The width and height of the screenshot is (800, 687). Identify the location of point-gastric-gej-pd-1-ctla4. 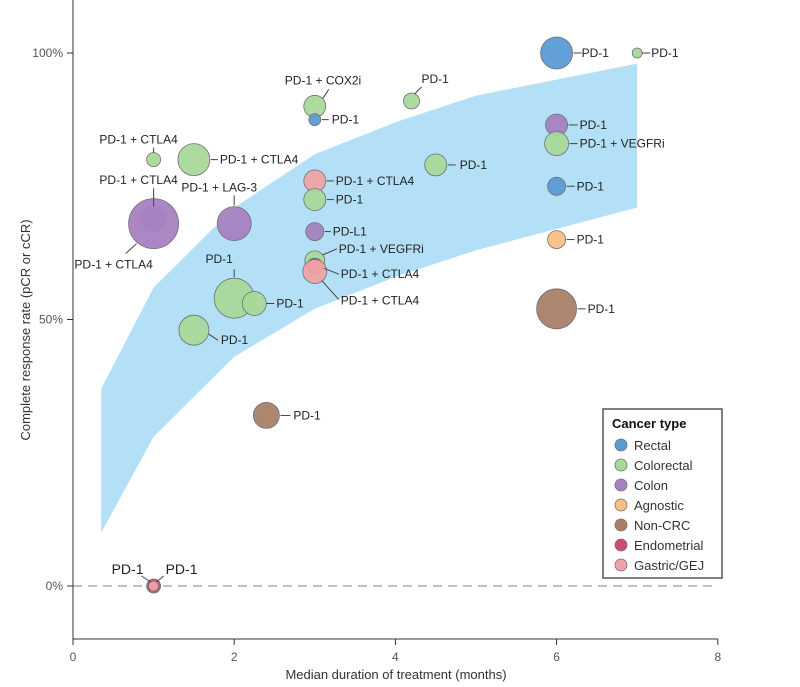
(315, 271).